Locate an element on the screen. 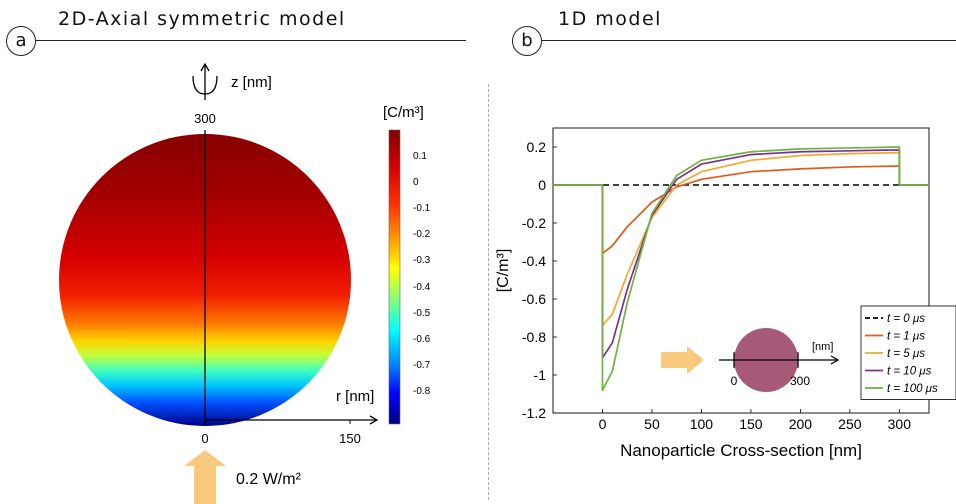  y-axis-label: [C/m³] is located at coordinates (503, 271).